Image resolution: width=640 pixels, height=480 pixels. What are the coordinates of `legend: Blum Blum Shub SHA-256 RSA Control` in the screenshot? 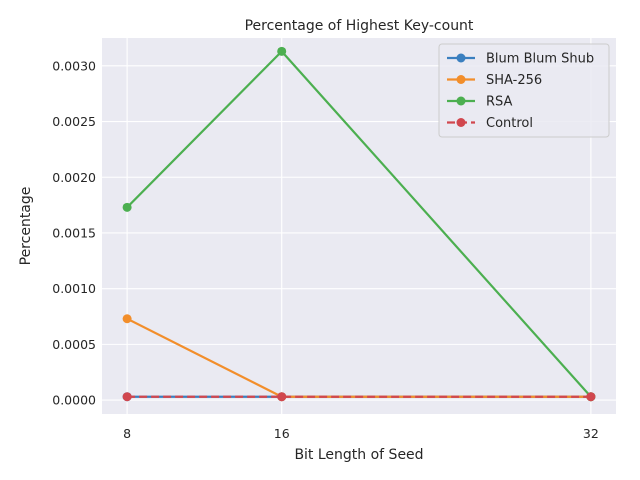 It's located at (524, 90).